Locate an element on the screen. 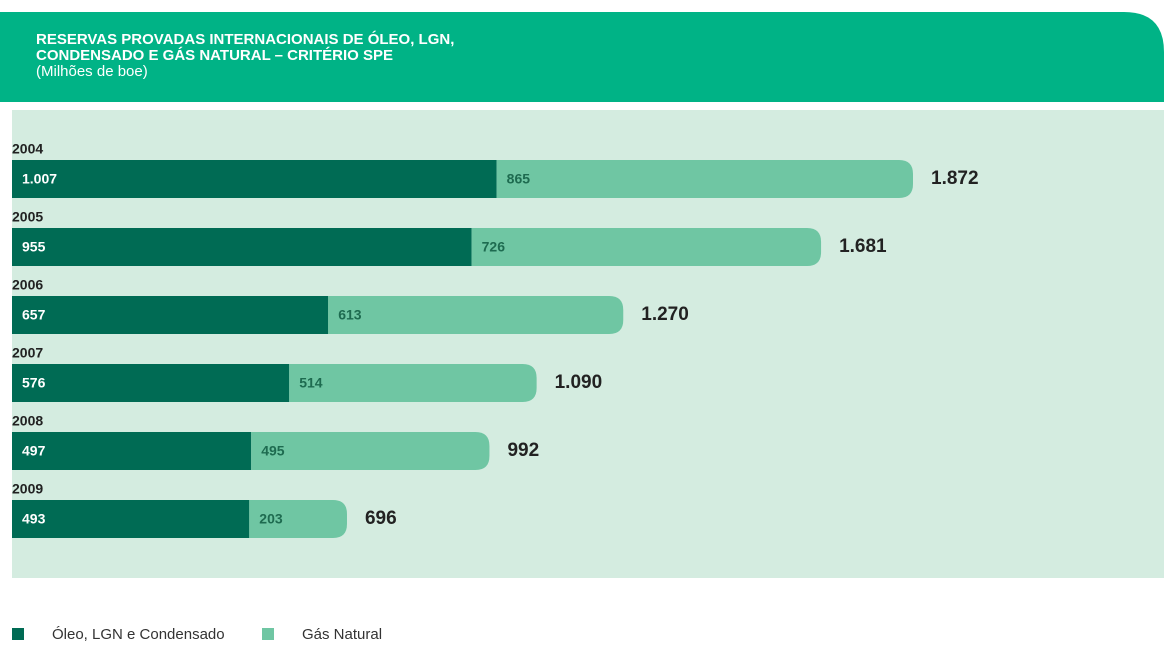  total-label: 696 is located at coordinates (381, 518).